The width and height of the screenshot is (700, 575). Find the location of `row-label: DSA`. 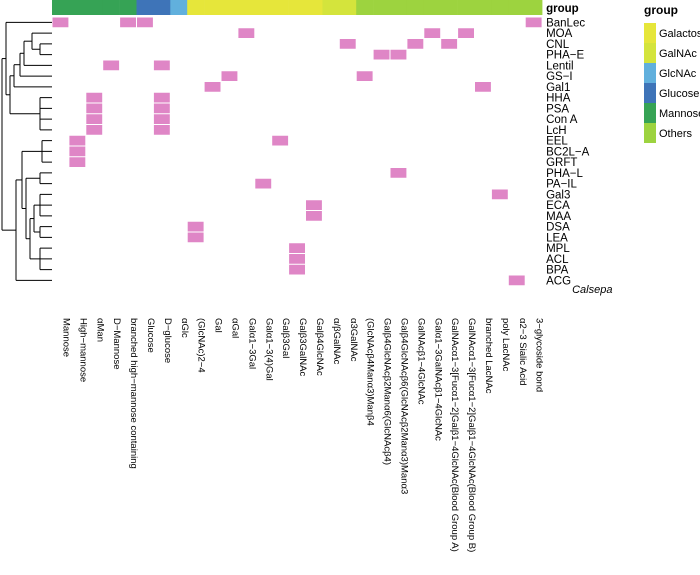

row-label: DSA is located at coordinates (558, 228).